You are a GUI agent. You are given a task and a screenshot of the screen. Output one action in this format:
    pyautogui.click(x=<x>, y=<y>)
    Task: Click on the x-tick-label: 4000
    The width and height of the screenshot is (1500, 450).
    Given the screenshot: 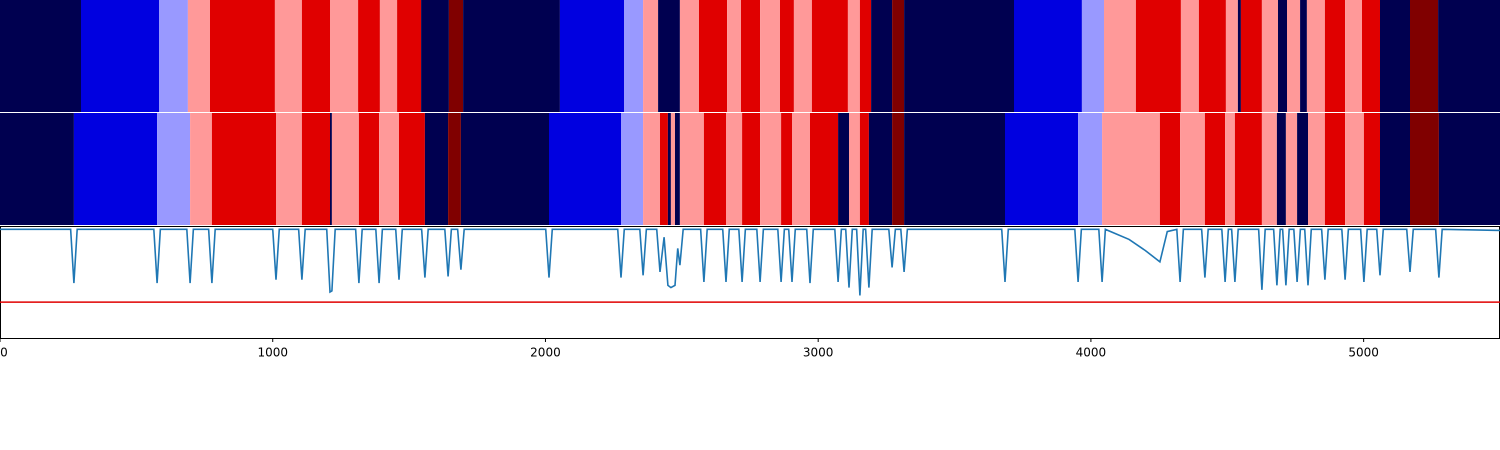 What is the action you would take?
    pyautogui.click(x=1091, y=353)
    